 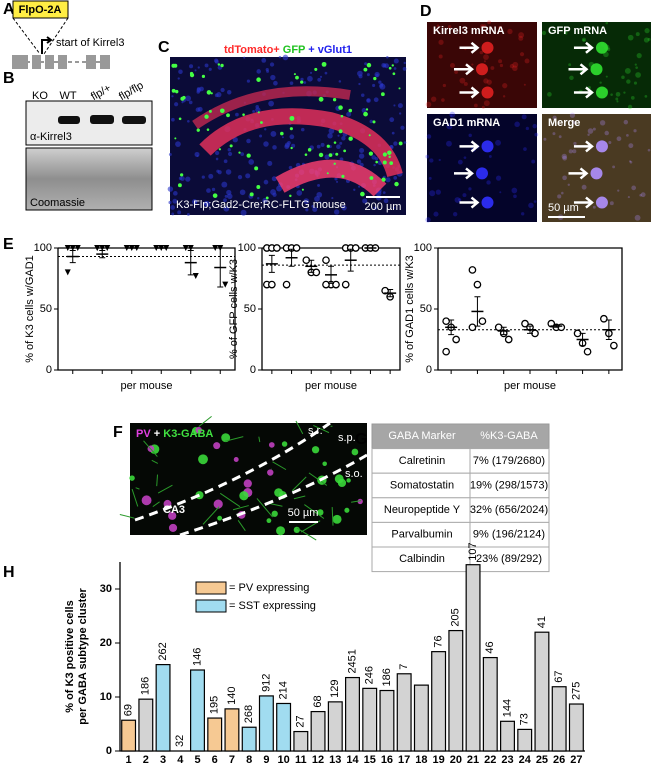 What do you see at coordinates (164, 47) in the screenshot?
I see `panel-letter: C` at bounding box center [164, 47].